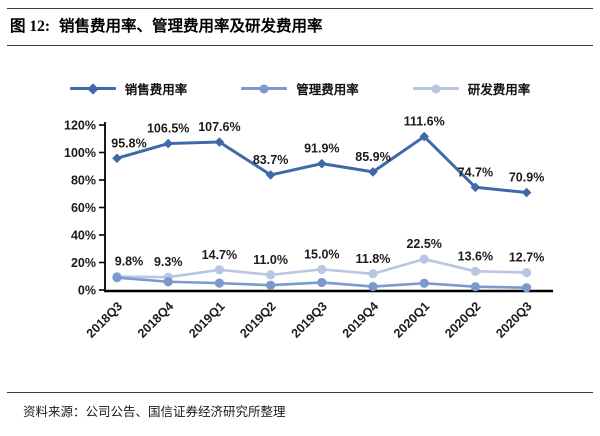 The image size is (600, 436). Describe the element at coordinates (219, 255) in the screenshot. I see `data-label-rnd-expense-ratio: 14.7%` at that location.